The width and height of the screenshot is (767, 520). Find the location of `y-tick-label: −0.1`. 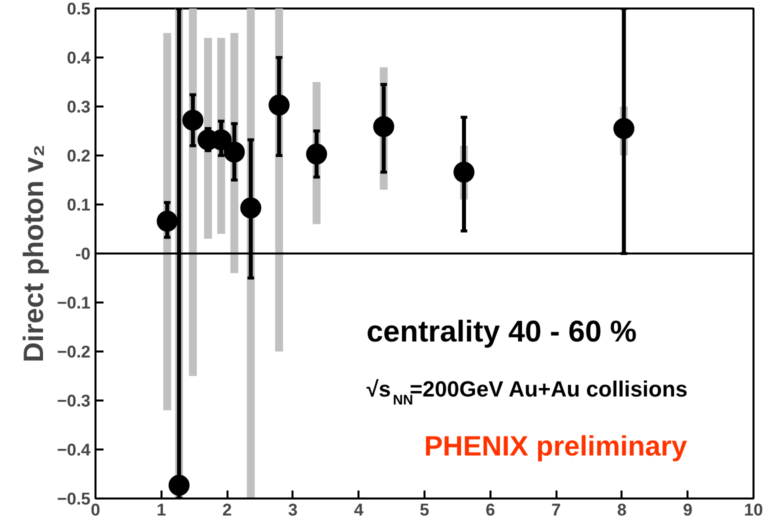

y-tick-label: −0.1 is located at coordinates (73, 303).